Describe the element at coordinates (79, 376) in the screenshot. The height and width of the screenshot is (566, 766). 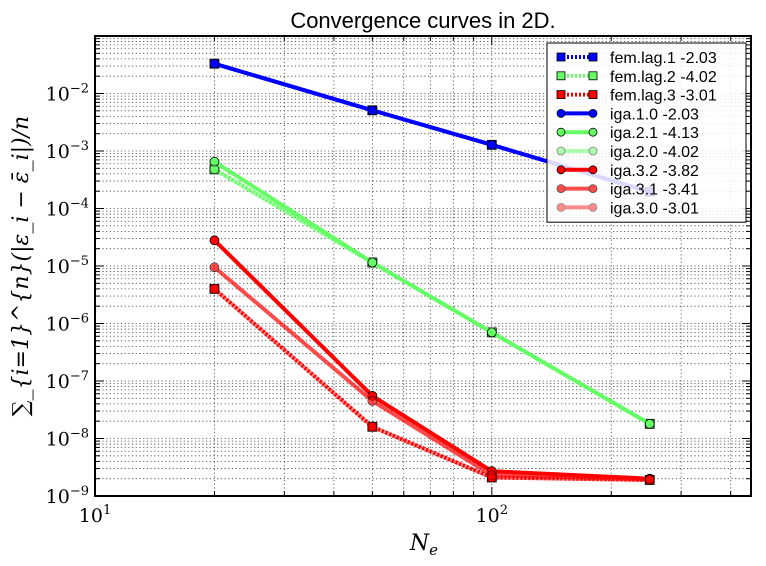
I see `y-tick-label-exp: −7` at that location.